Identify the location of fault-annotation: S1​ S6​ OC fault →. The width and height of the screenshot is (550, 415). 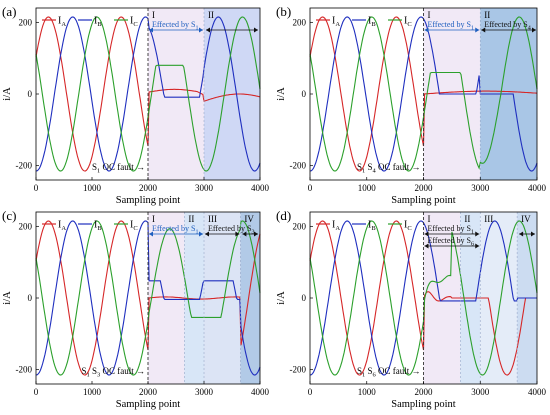
(389, 372).